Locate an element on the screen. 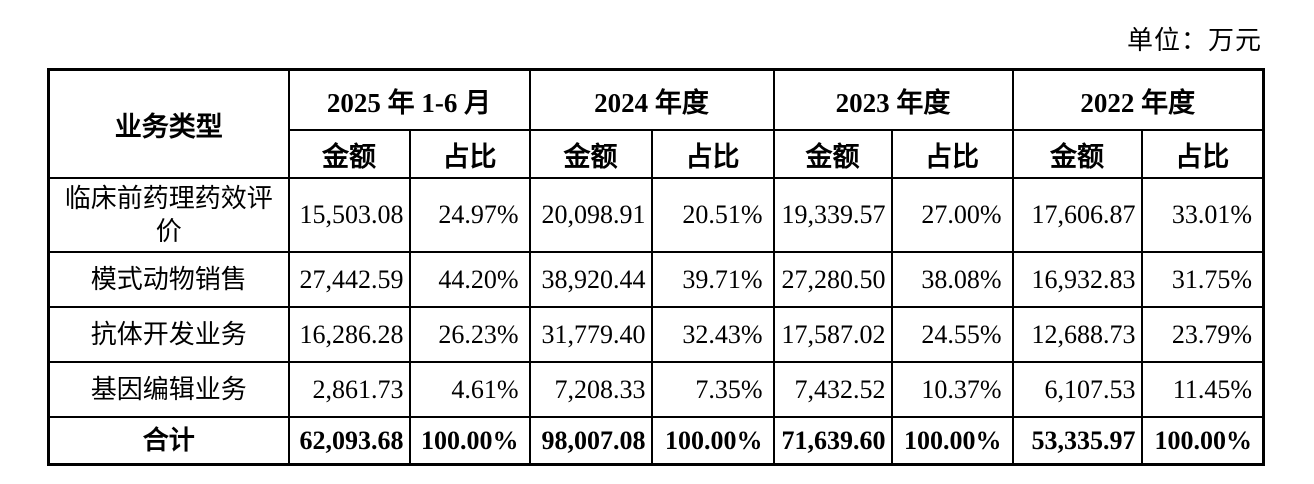  ratio-cell: 39.71% is located at coordinates (712, 279).